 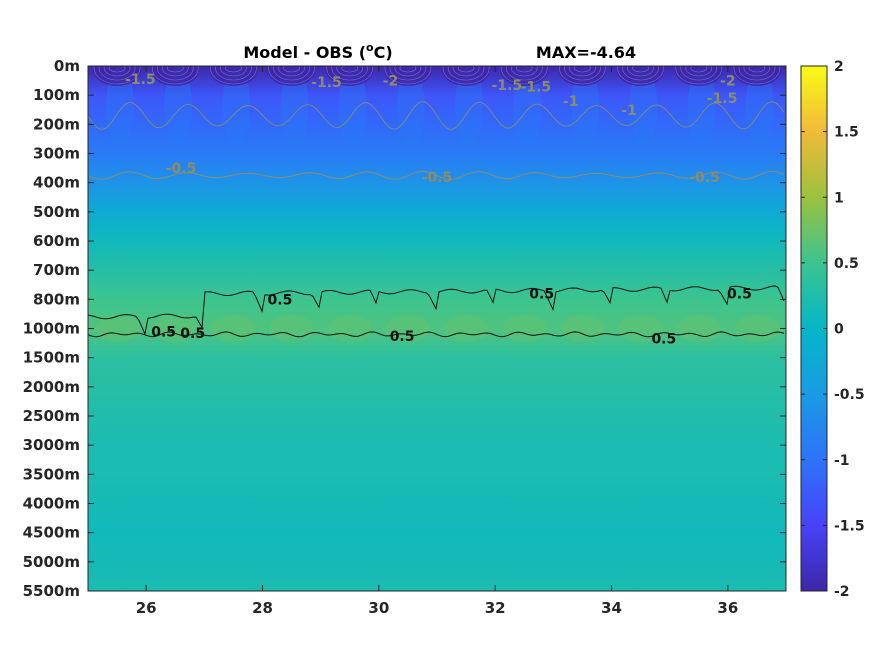 What do you see at coordinates (727, 608) in the screenshot?
I see `x-tick-label: 36` at bounding box center [727, 608].